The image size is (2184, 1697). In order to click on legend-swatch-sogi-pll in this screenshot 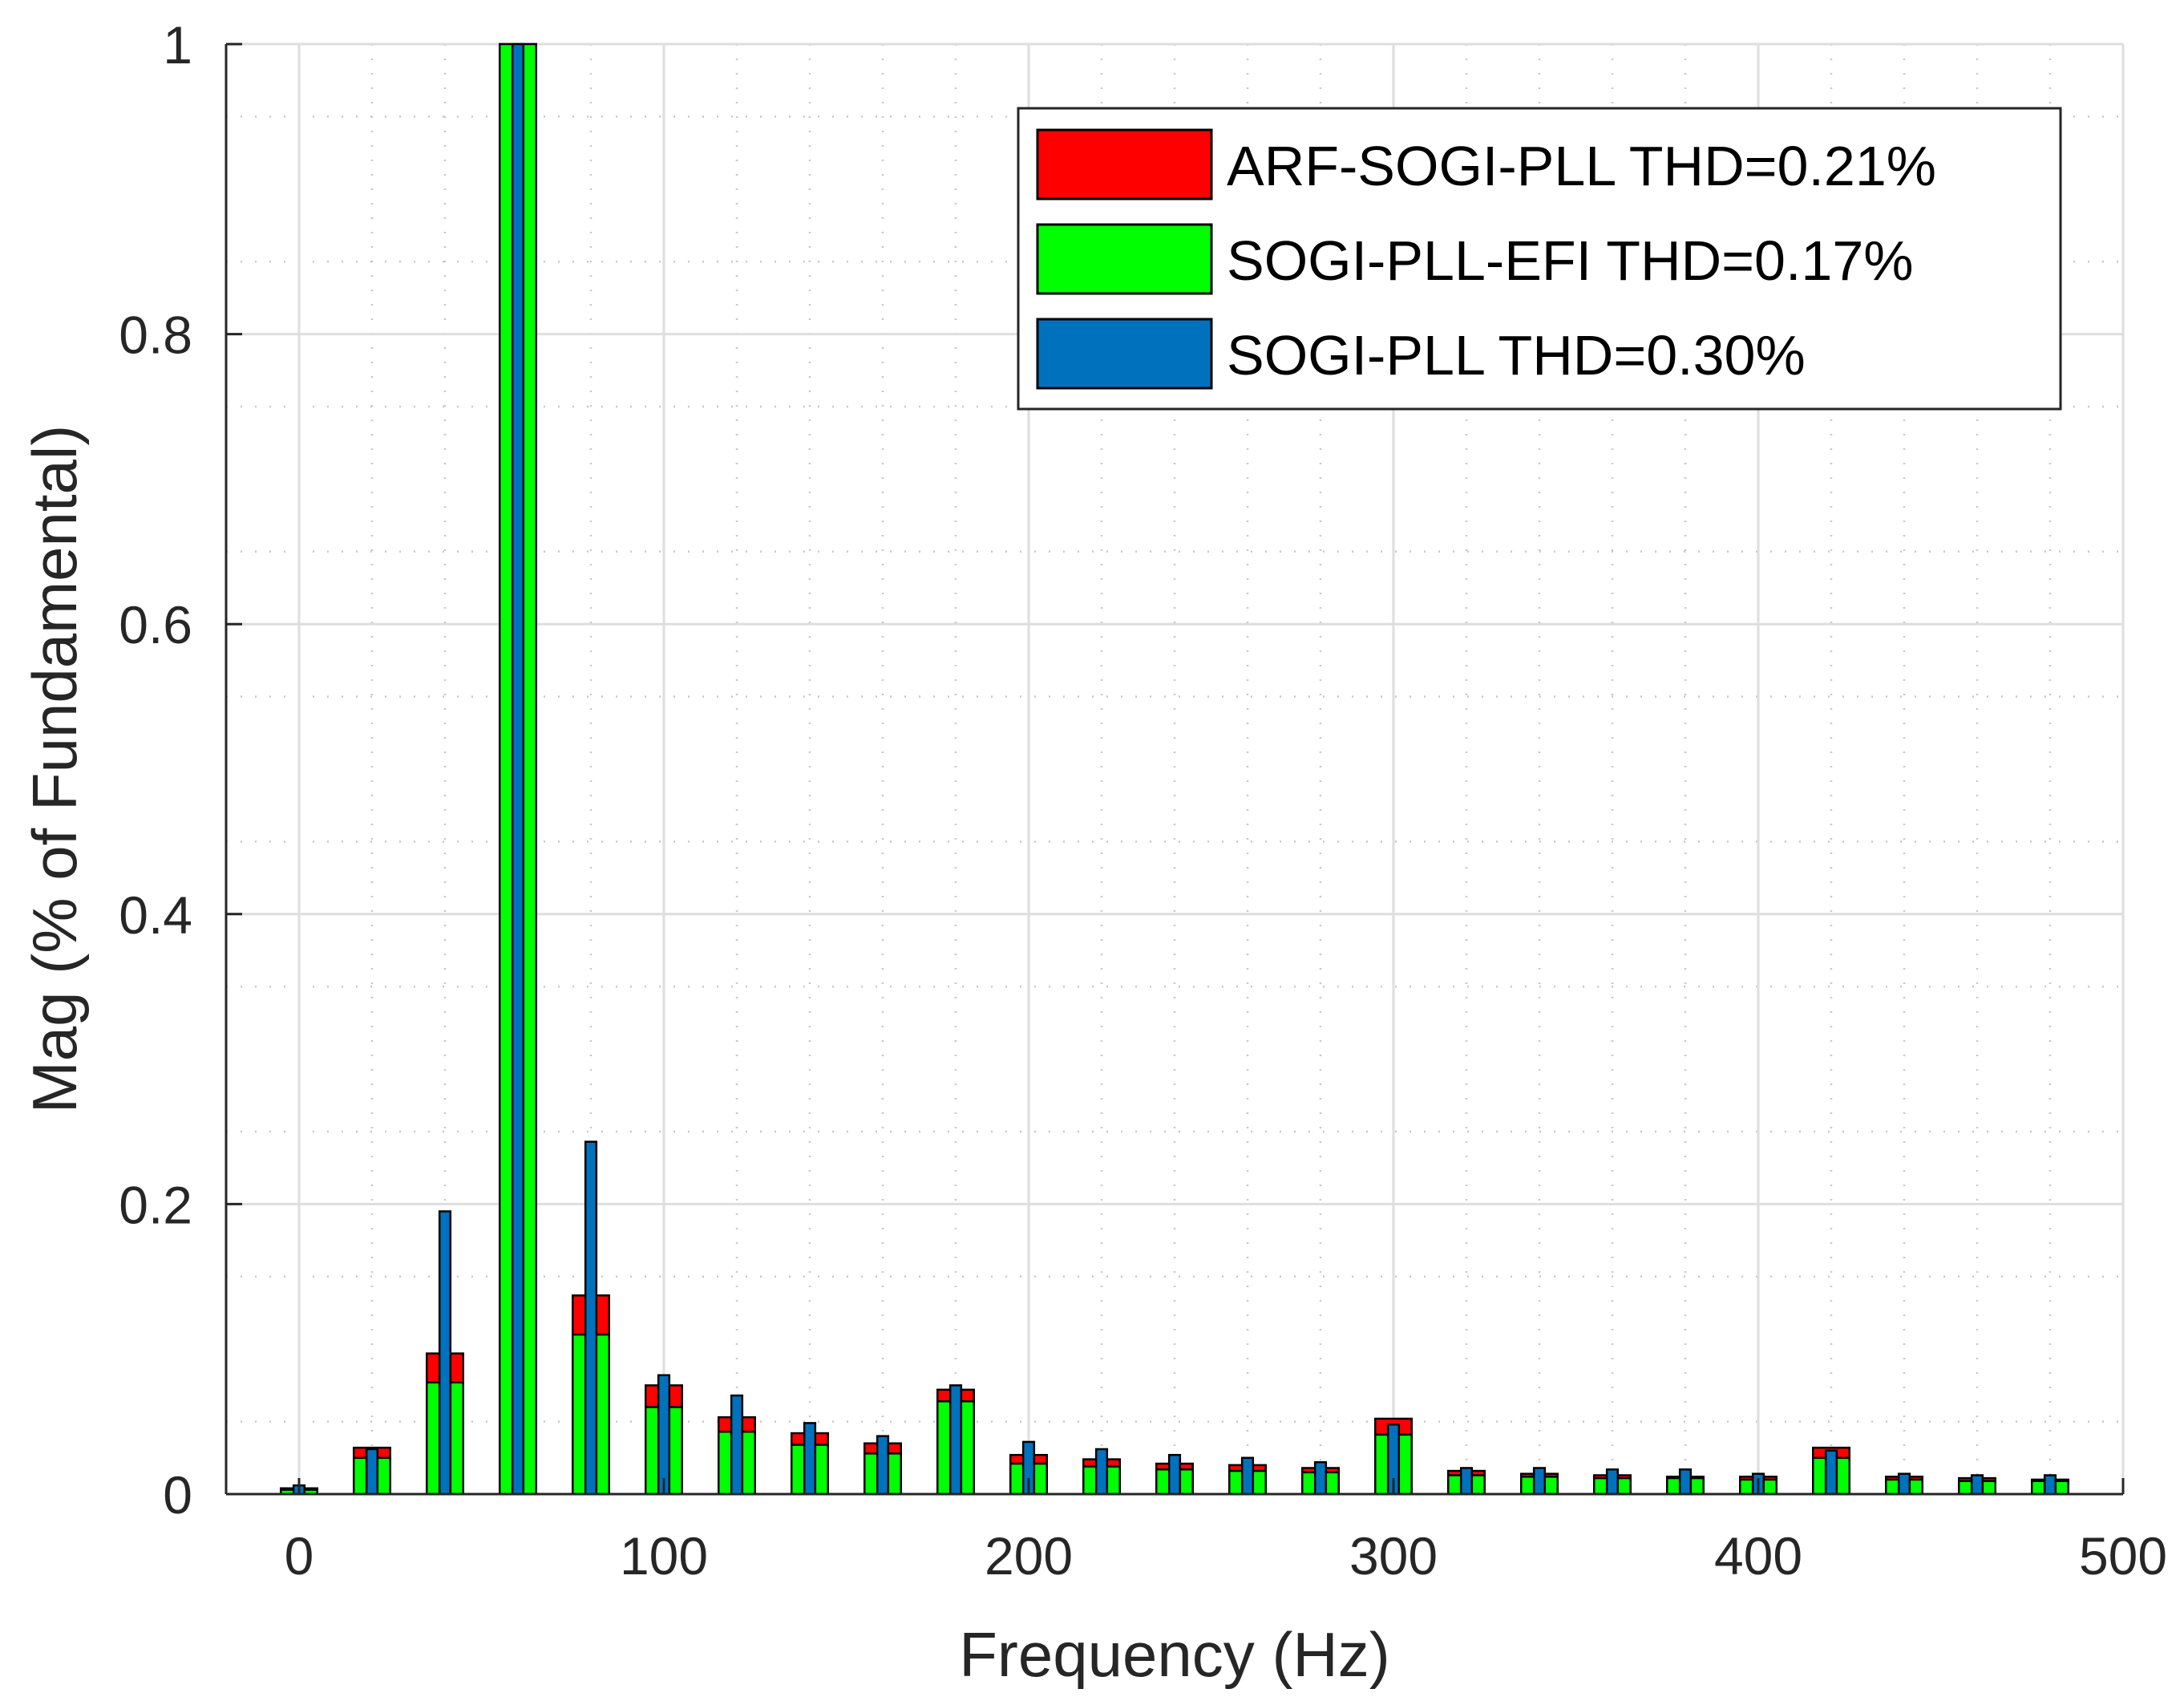, I will do `click(1124, 354)`.